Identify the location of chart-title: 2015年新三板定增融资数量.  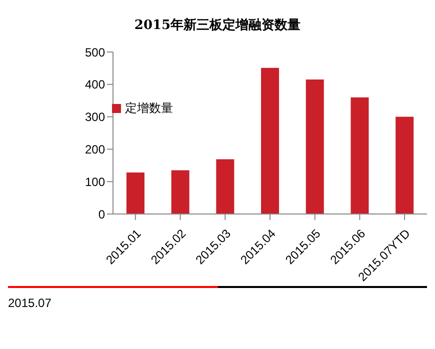
(217, 25).